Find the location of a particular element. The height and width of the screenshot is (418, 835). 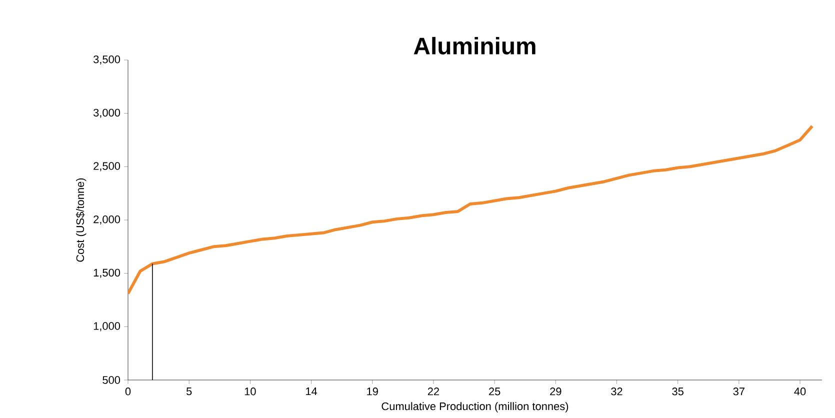

y-tick-label: 1,000 is located at coordinates (107, 327).